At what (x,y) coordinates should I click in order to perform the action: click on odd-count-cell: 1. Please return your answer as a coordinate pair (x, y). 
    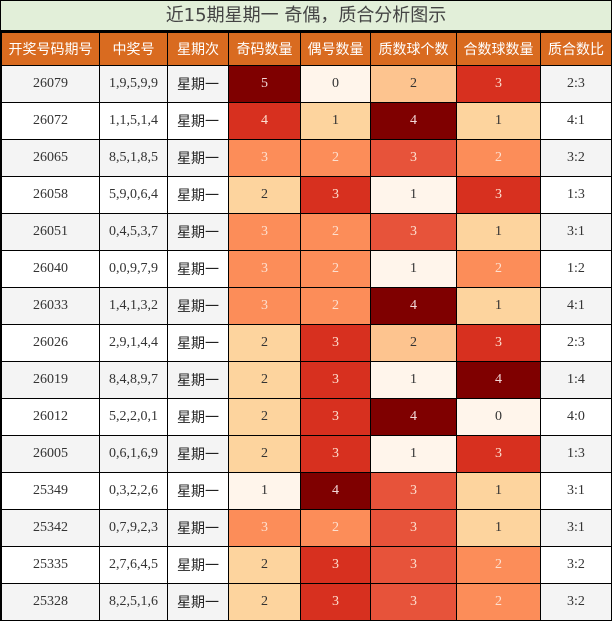
    Looking at the image, I should click on (264, 491).